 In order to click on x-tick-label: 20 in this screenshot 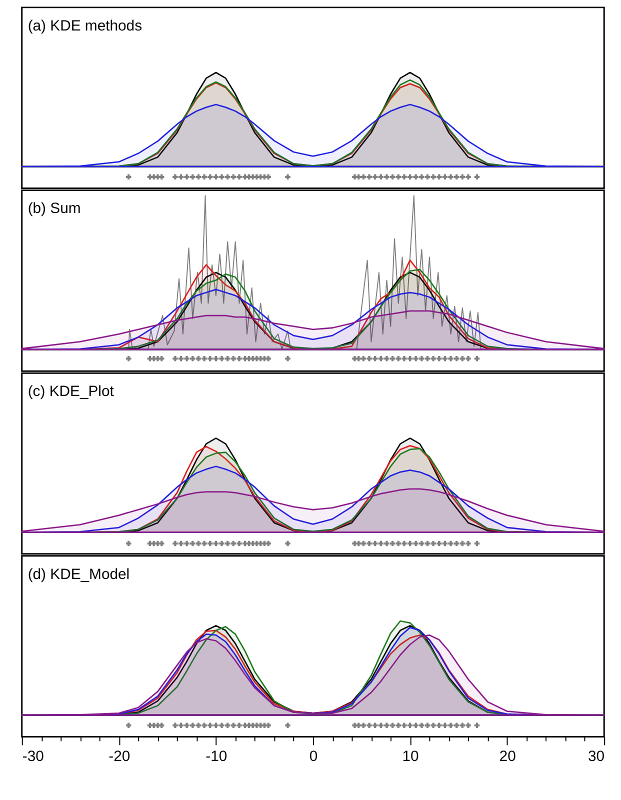, I will do `click(507, 757)`.